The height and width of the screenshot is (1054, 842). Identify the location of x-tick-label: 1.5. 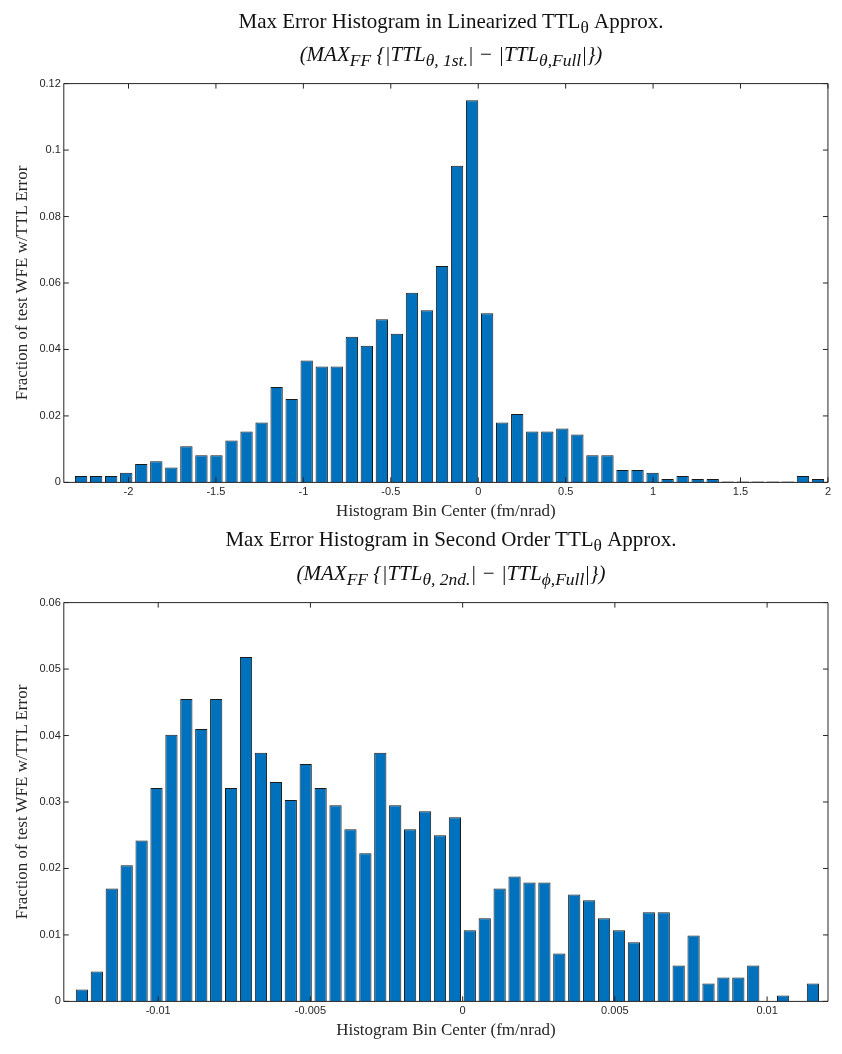
(740, 491).